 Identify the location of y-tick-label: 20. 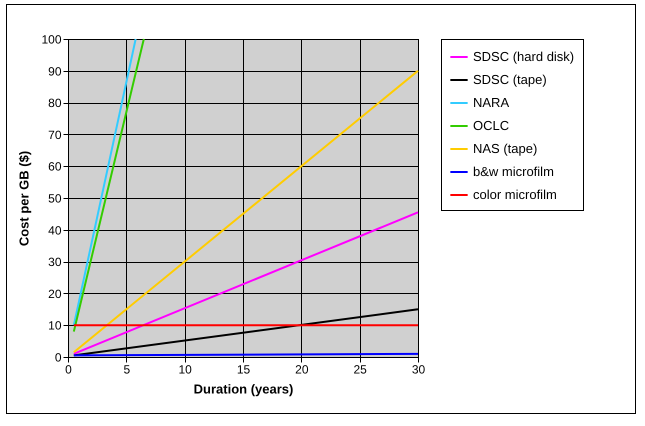
(55, 293).